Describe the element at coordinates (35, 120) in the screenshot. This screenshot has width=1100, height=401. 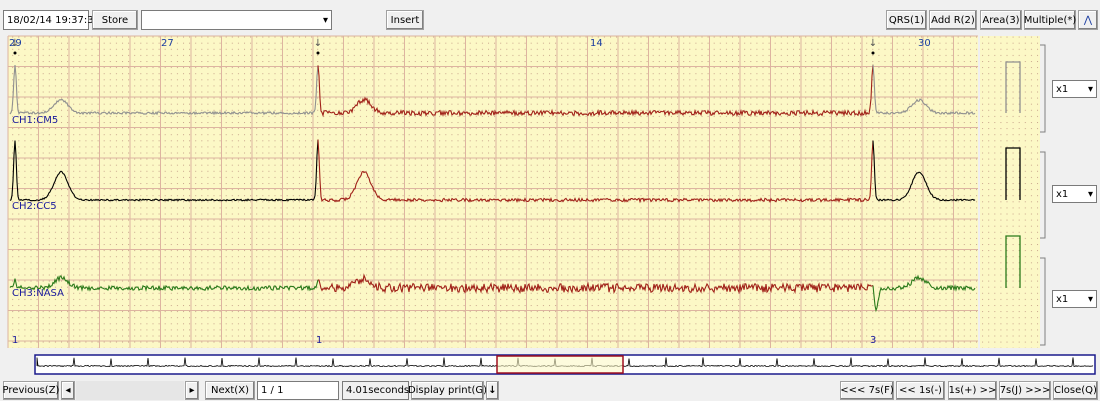
I see `channel-label: CH1:CM5` at that location.